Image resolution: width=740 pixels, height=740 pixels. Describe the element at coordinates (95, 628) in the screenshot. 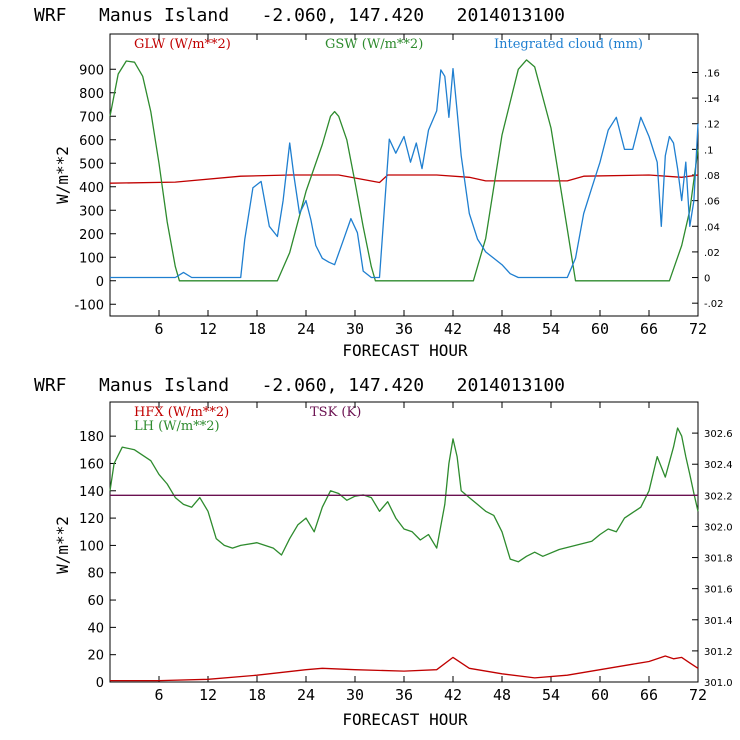

I see `y-tick-label: 40` at that location.